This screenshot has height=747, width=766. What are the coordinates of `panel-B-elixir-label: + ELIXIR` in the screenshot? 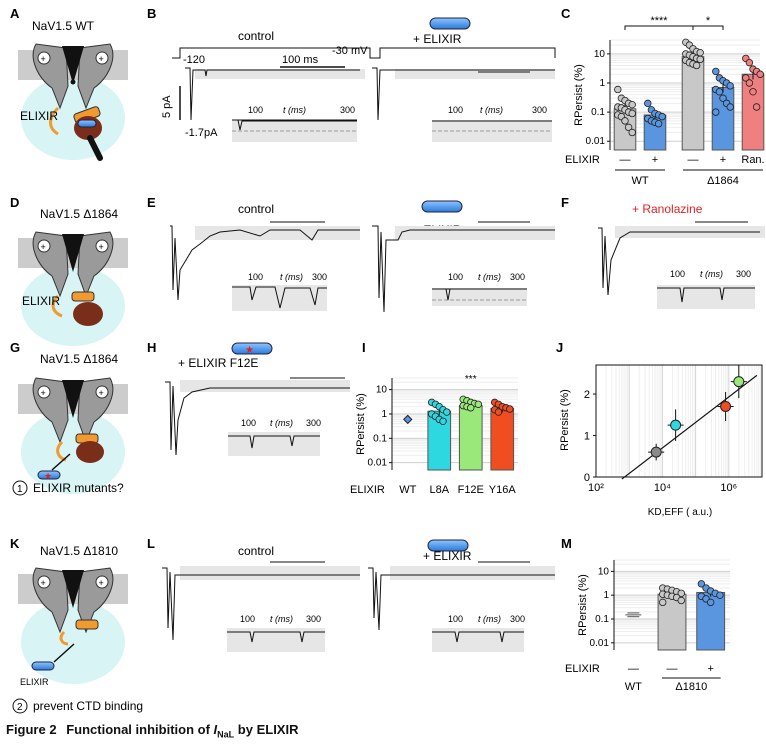 It's located at (437, 39).